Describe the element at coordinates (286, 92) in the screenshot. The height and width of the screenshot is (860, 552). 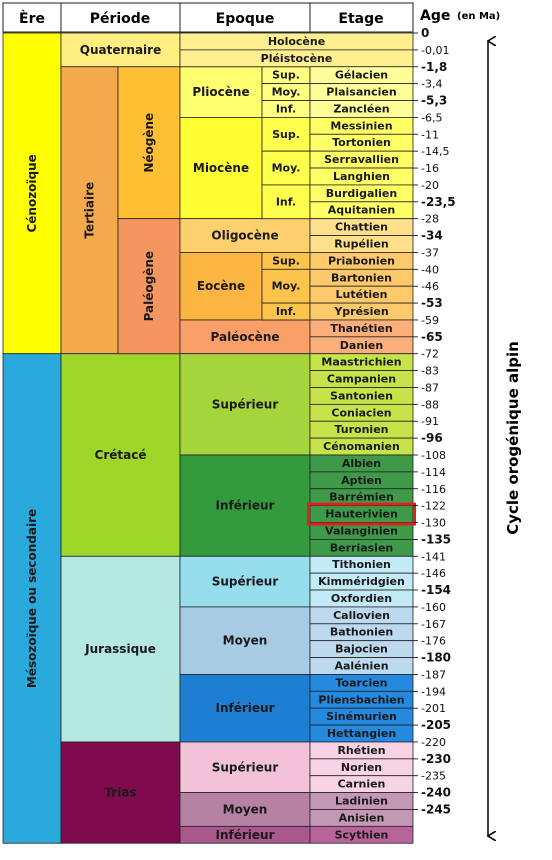
I see `subepoque-label-moy-1: Moy.` at that location.